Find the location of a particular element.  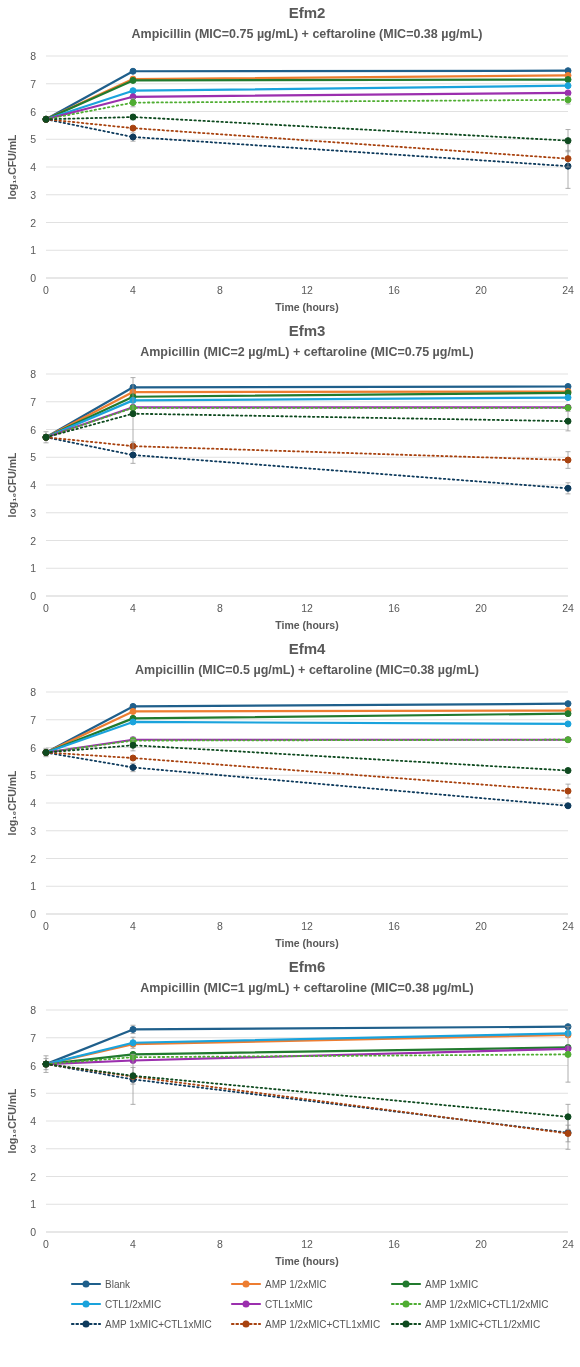

chart-subtitle: Ampicillin (MIC=0.5 µg/mL) + ceftaroline (MIC=0.38 µg/mL) is located at coordinates (307, 670).